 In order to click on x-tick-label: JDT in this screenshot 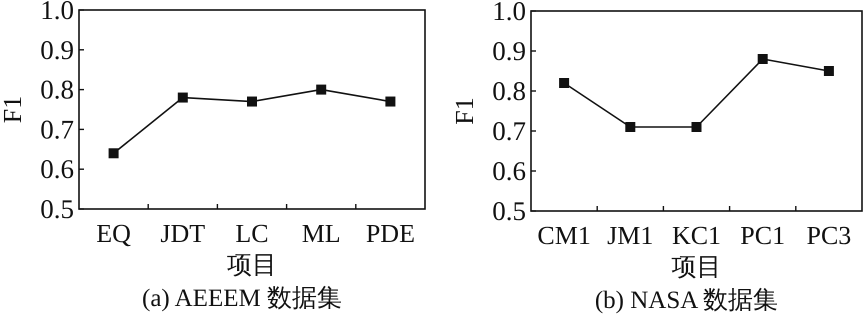, I will do `click(183, 233)`.